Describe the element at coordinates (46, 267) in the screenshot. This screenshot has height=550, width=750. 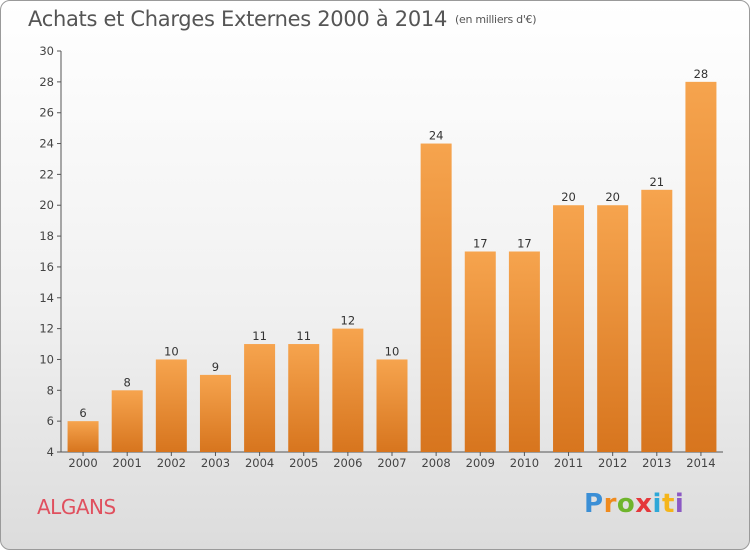
I see `y-tick-label: 16` at that location.